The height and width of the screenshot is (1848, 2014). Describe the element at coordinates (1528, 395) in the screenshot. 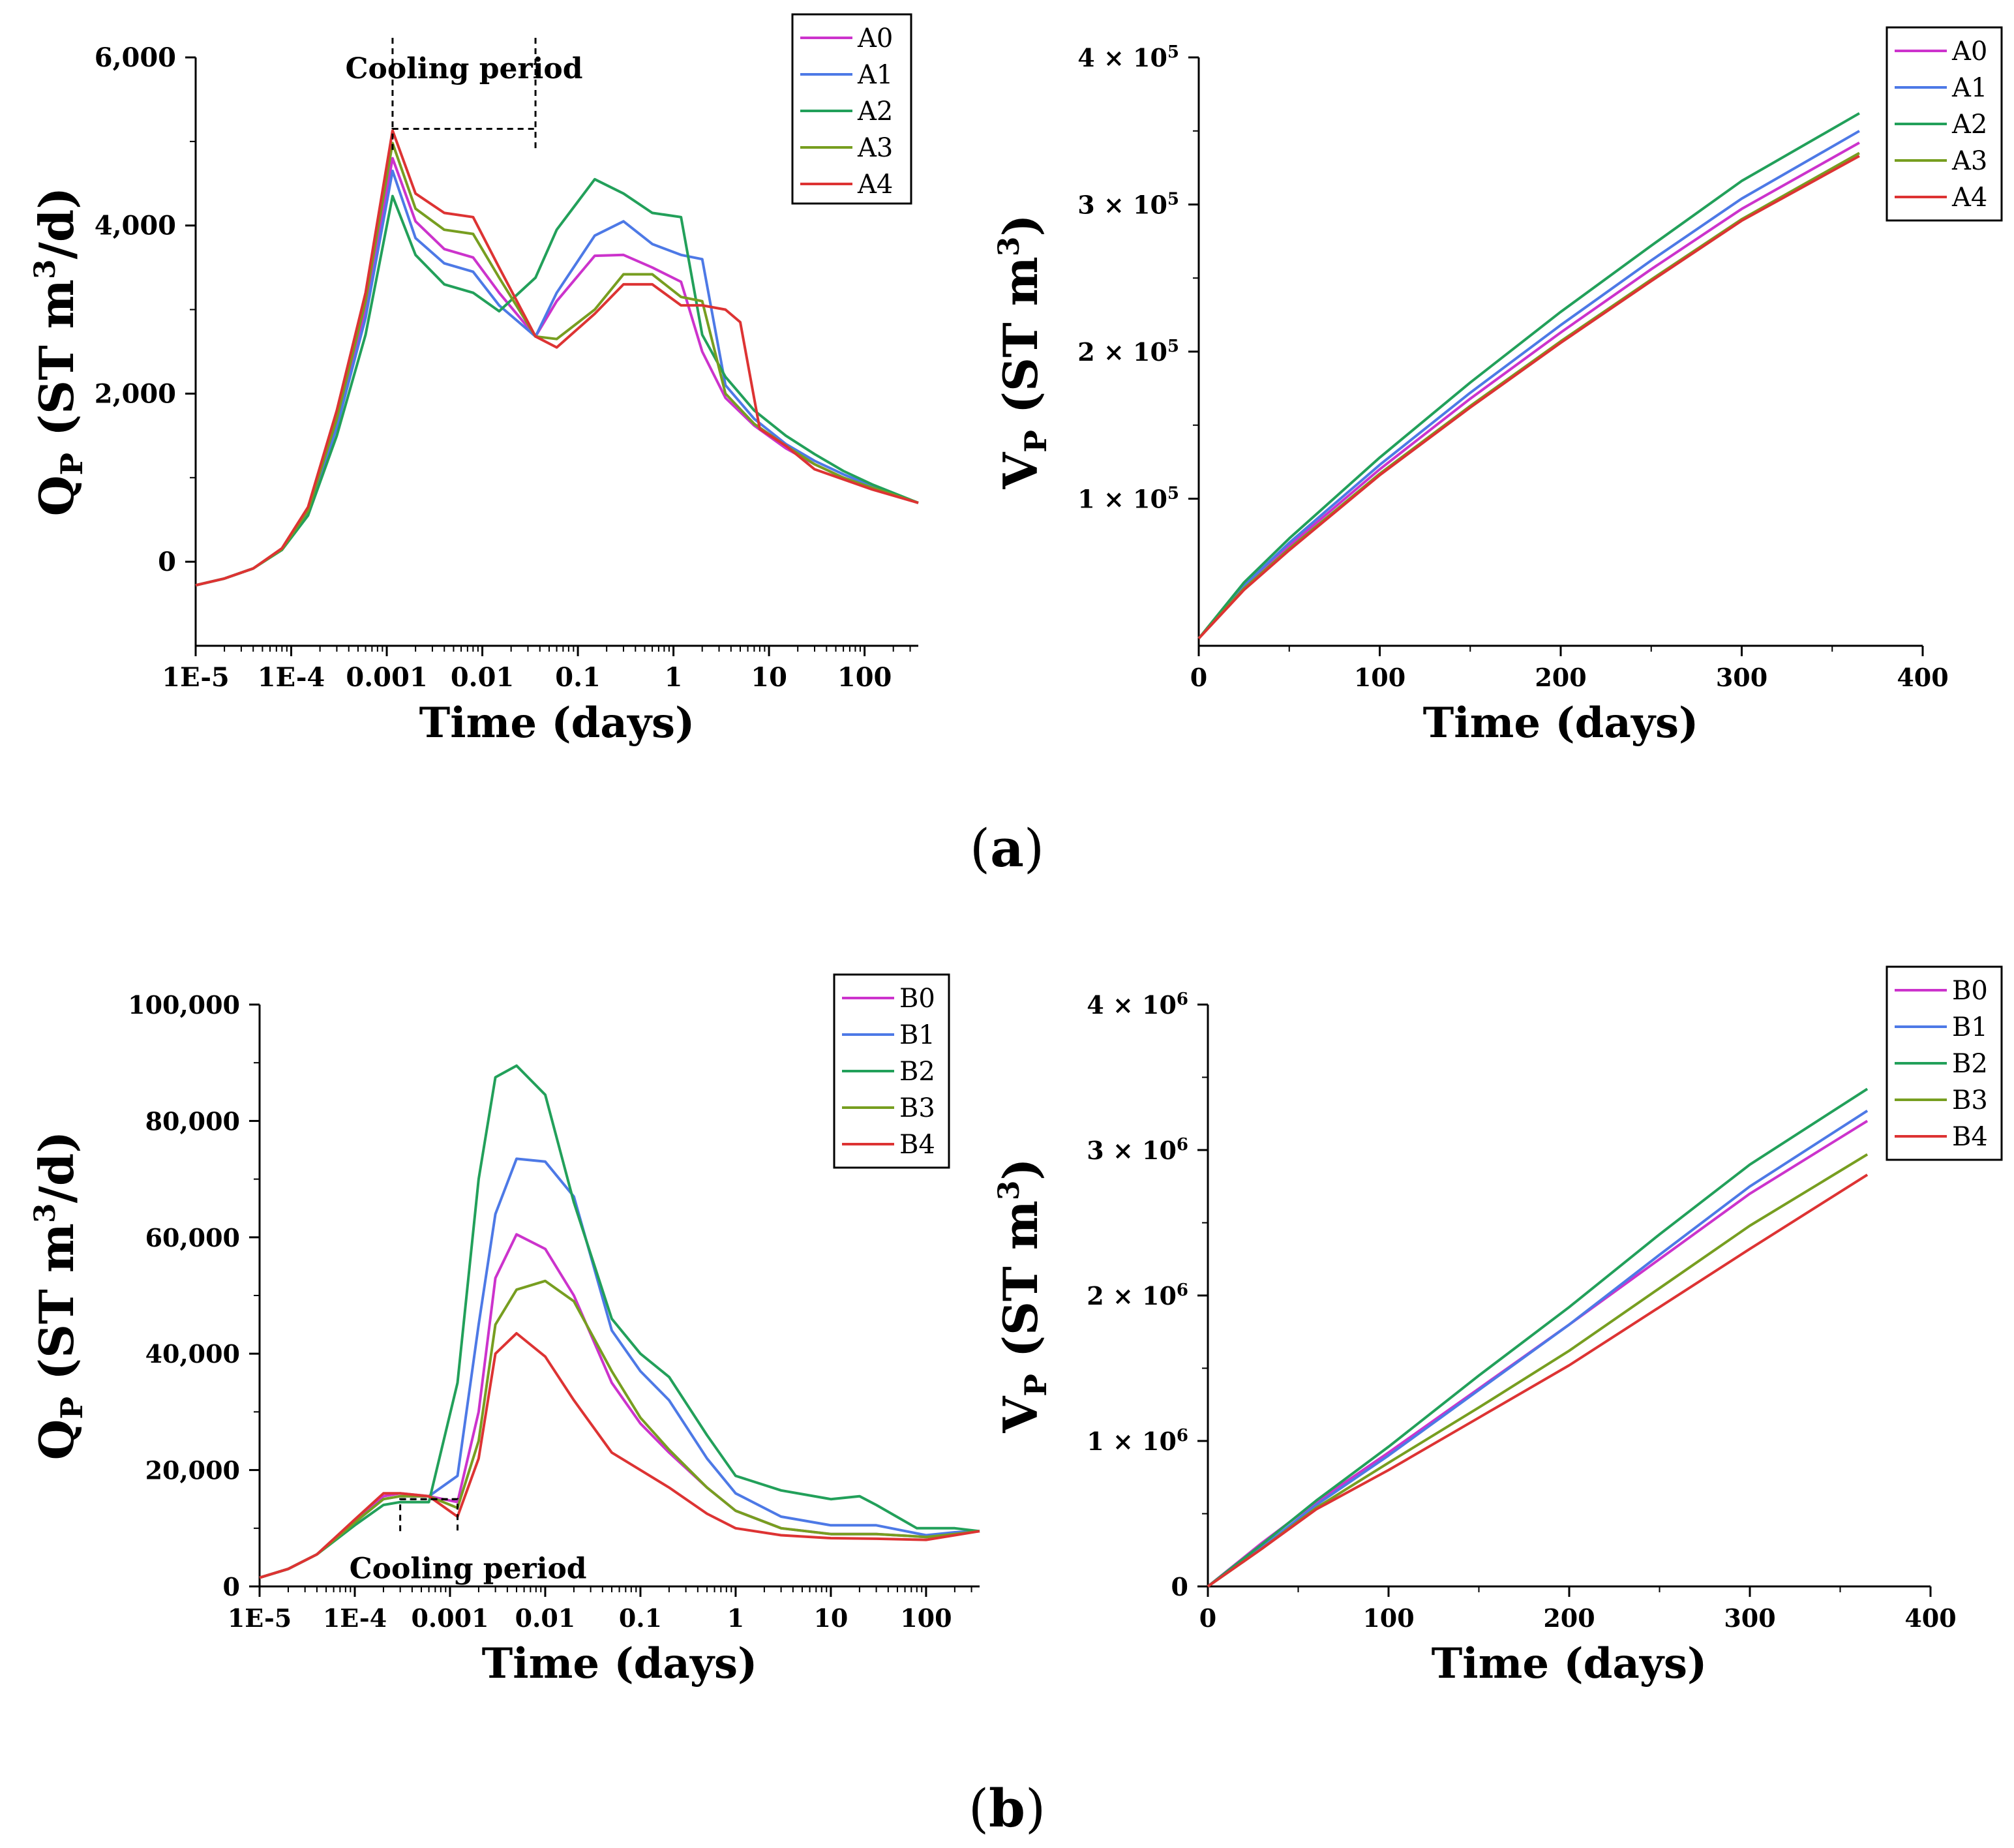

I see `series-line-A3` at that location.